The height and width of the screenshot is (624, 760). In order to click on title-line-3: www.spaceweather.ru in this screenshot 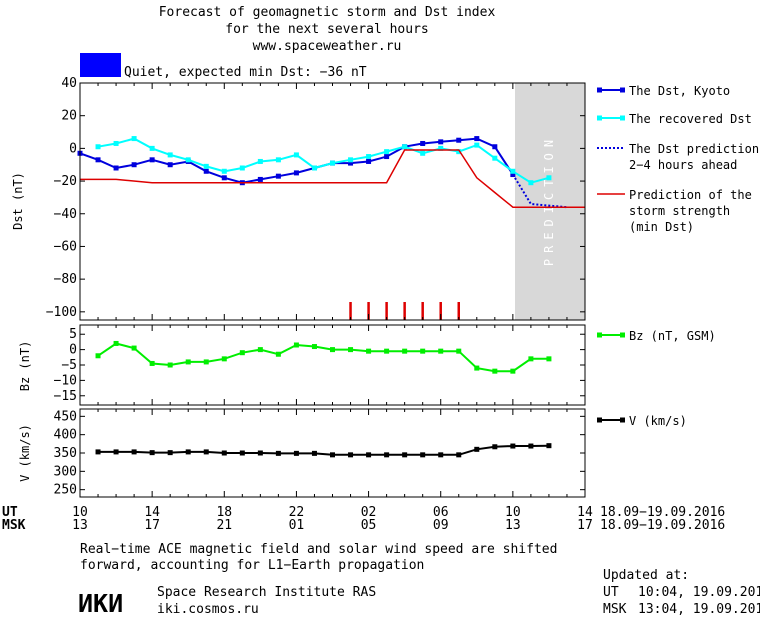, I will do `click(327, 46)`.